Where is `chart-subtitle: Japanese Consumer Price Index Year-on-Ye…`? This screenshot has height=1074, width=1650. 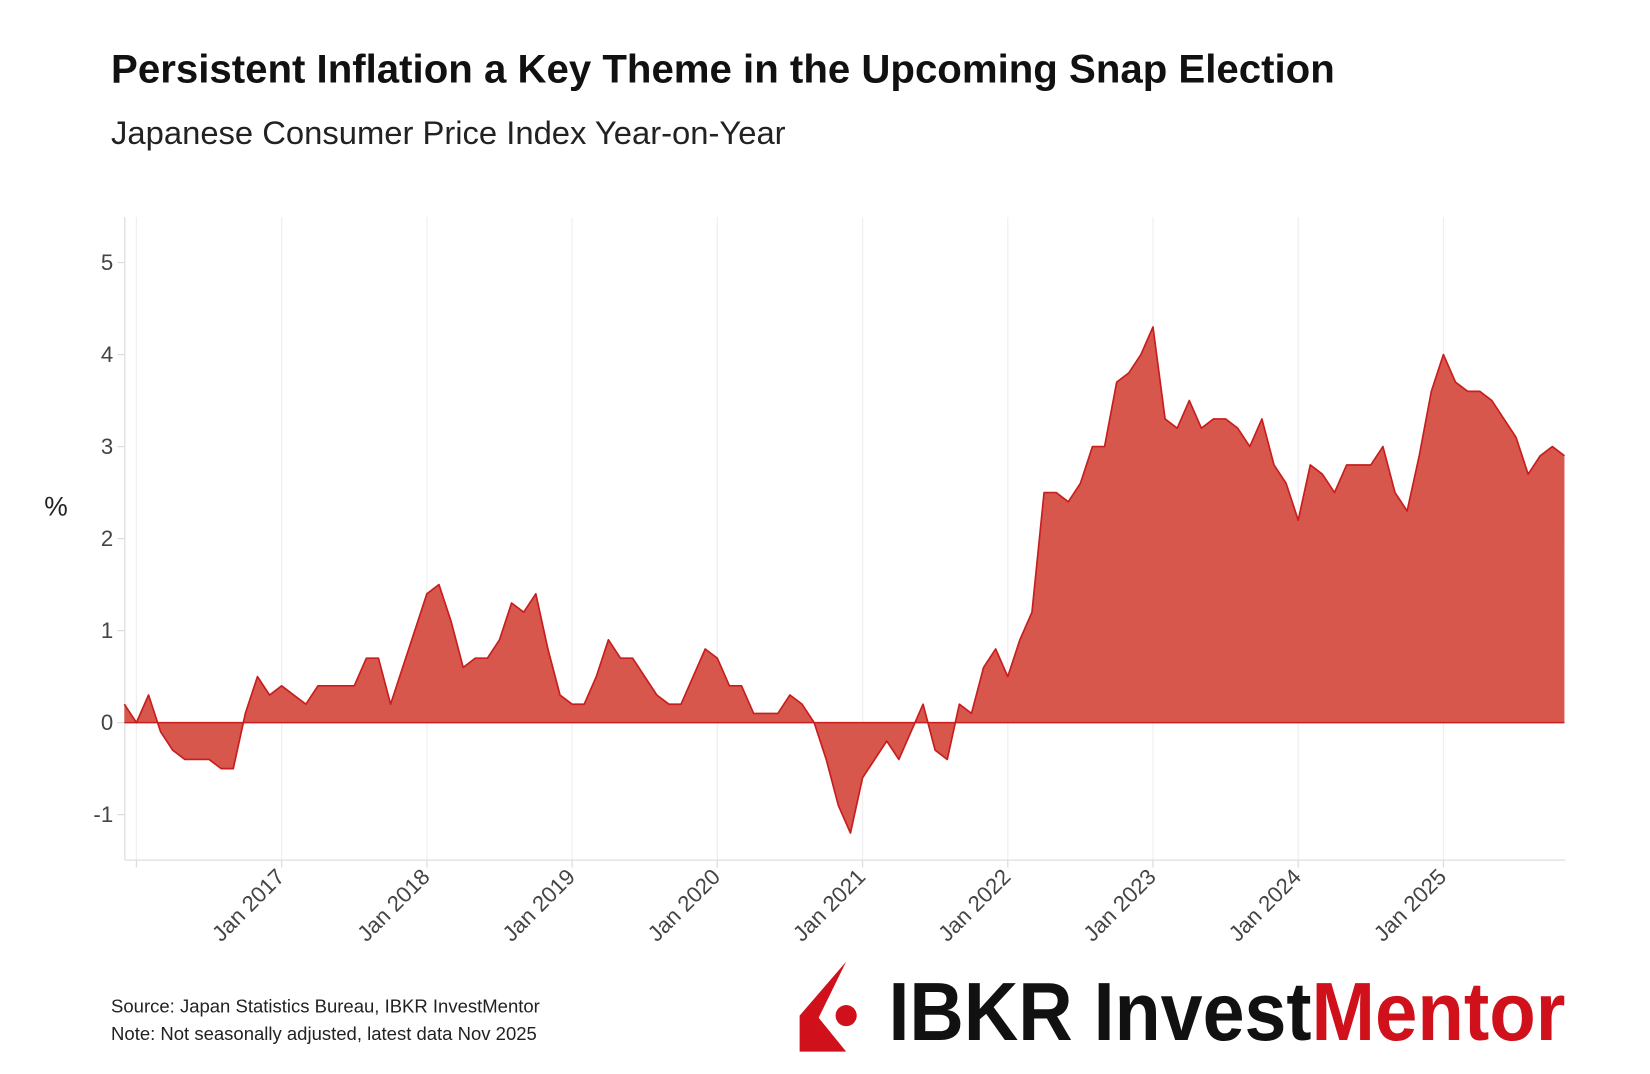 chart-subtitle: Japanese Consumer Price Index Year-on-Ye… is located at coordinates (448, 132).